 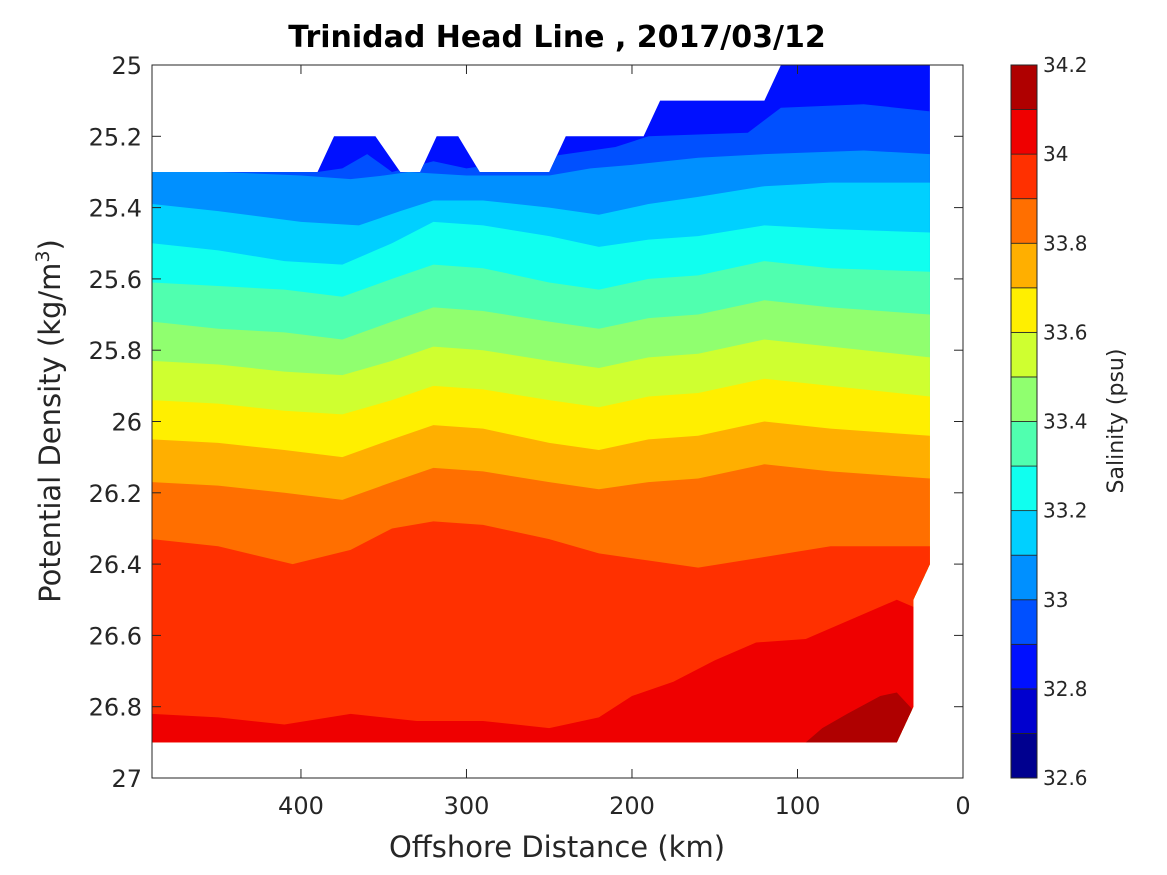 I want to click on colorbar-tick-label: 34.2, so click(x=1065, y=65).